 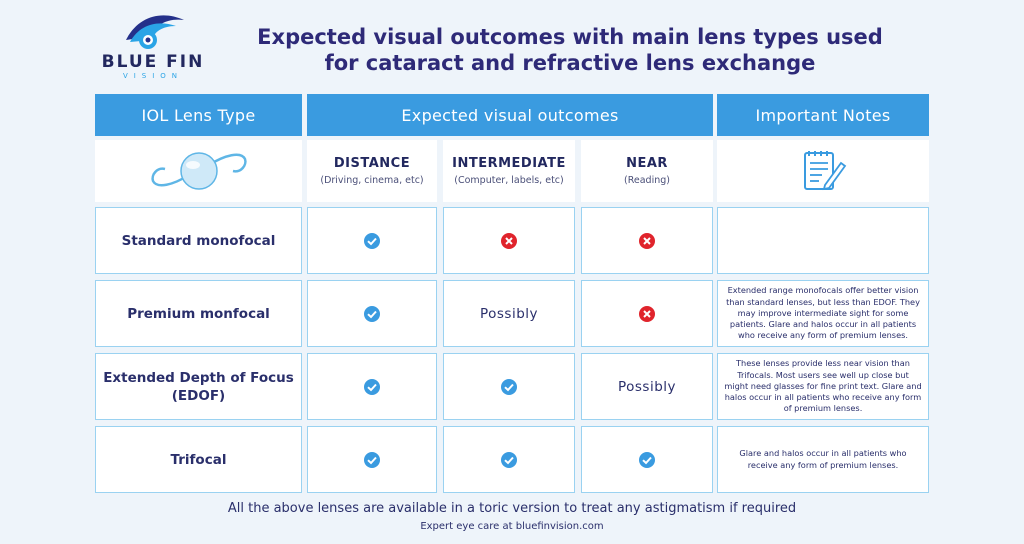 I want to click on header-lens-type: IOL Lens Type, so click(x=198, y=115).